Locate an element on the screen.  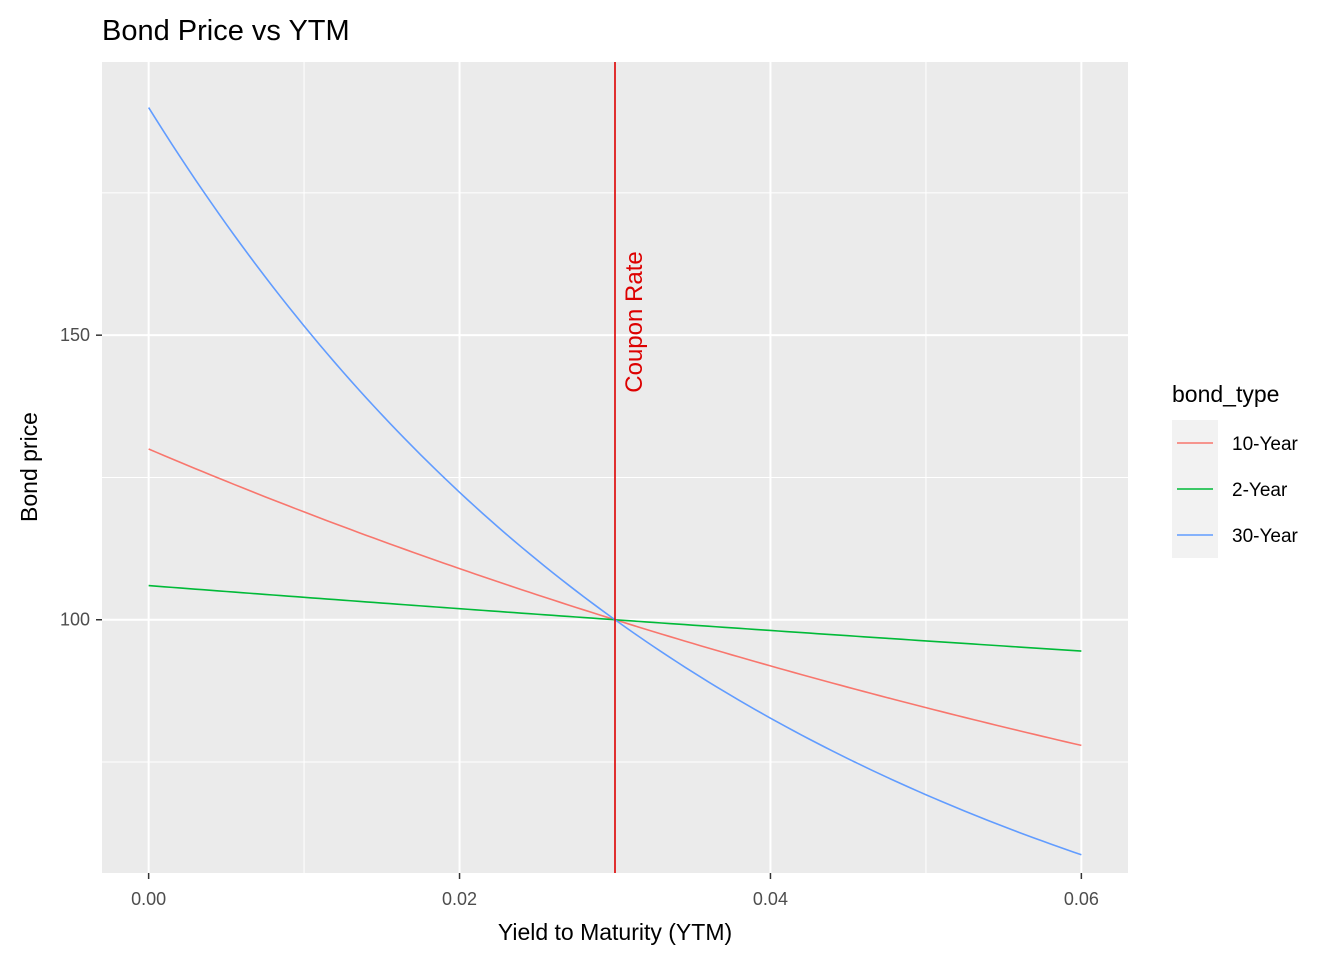
x-tick-label: 0.06 is located at coordinates (1081, 899).